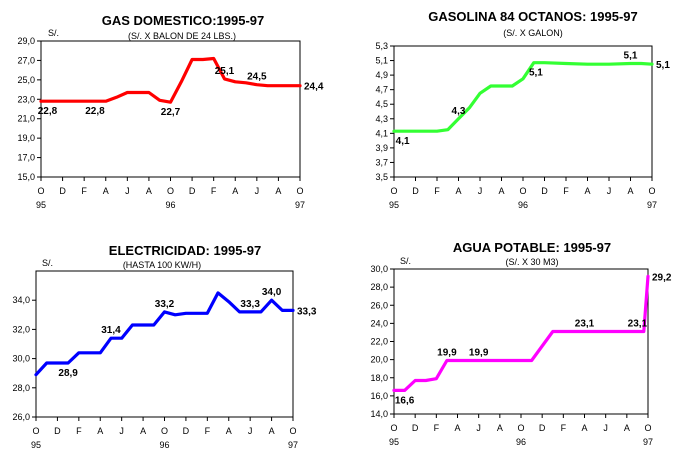 This screenshot has width=683, height=464. I want to click on data-label: 24,5, so click(257, 77).